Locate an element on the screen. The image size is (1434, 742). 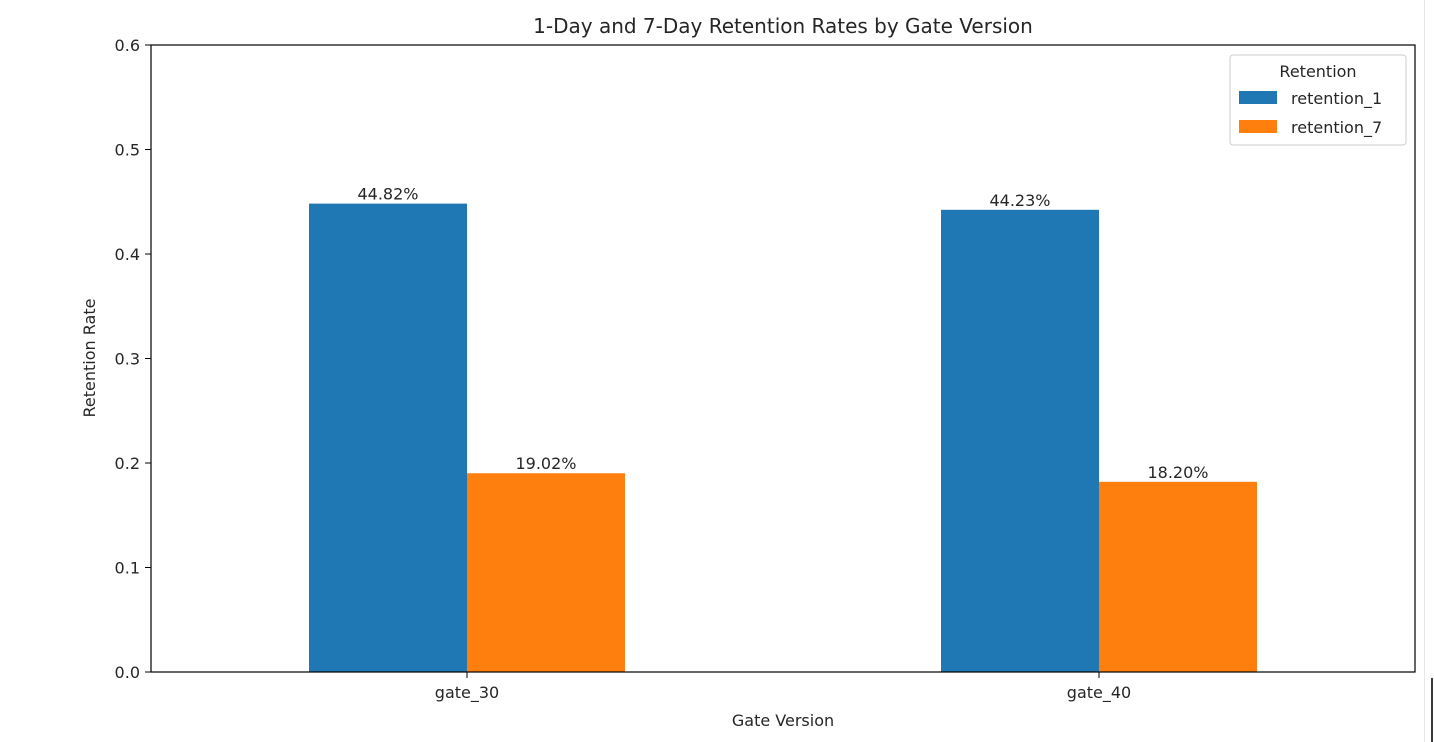
y-tick-label: 0.5 is located at coordinates (127, 150).